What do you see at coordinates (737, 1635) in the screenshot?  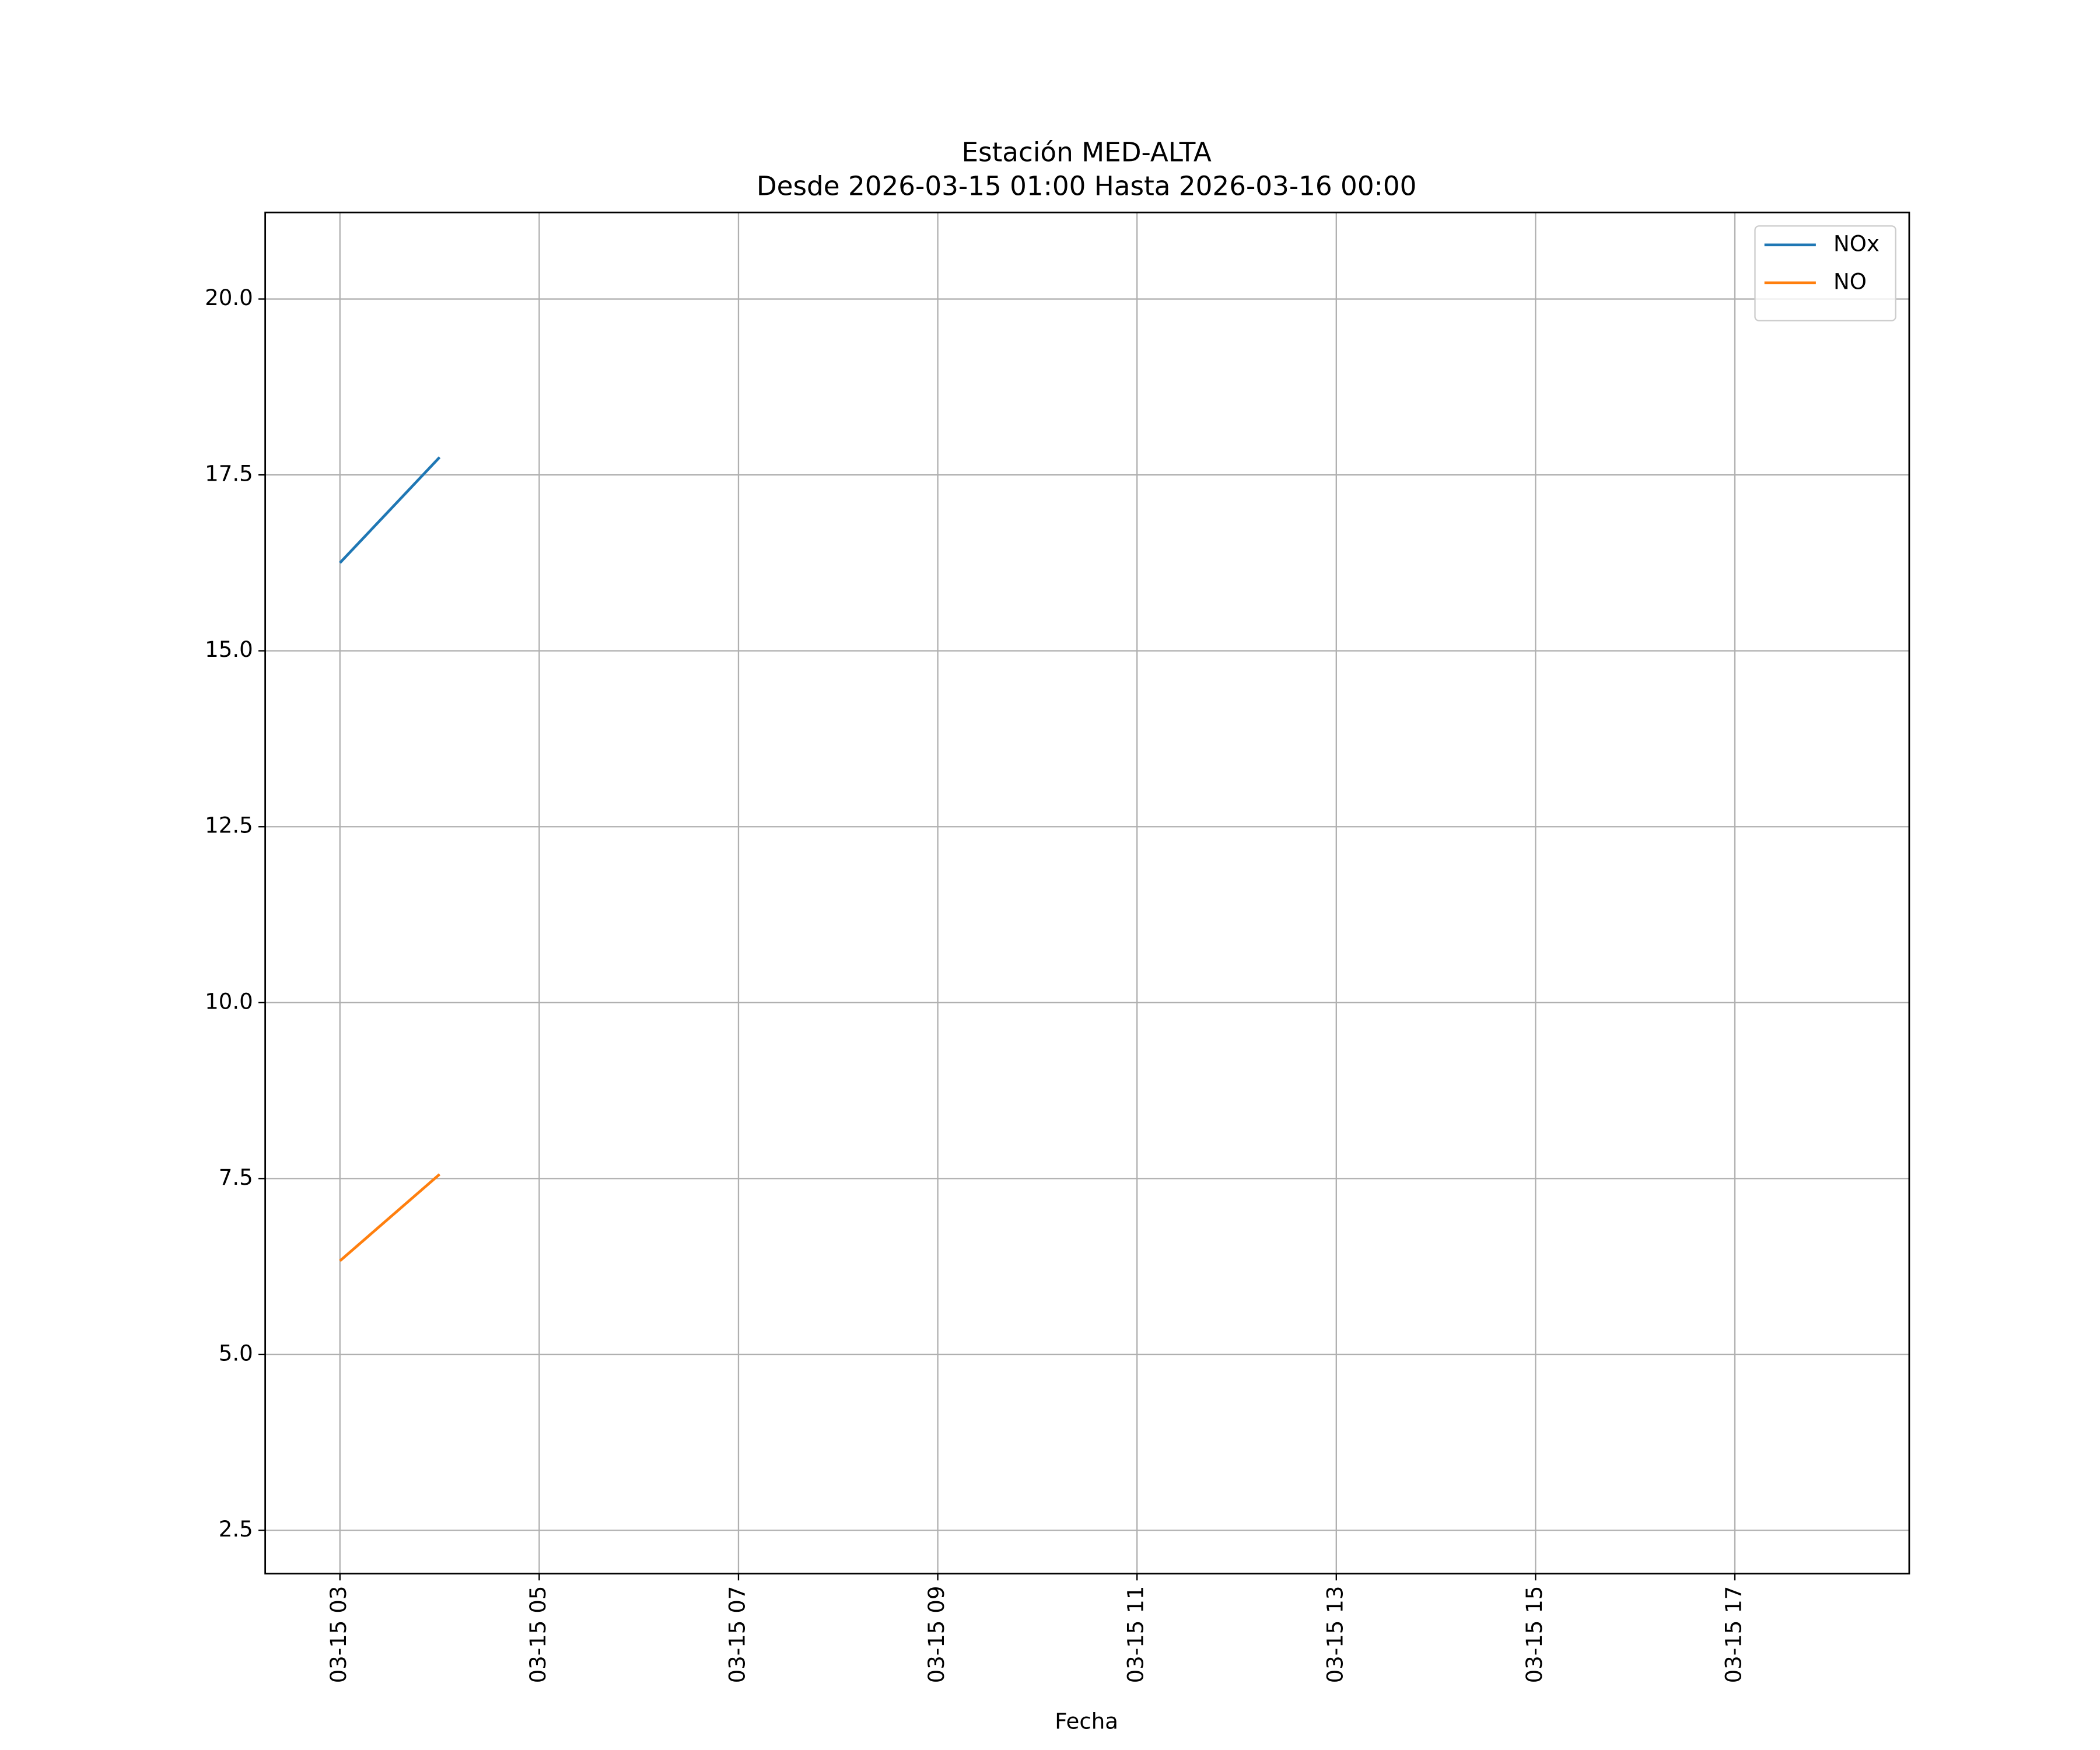 I see `x-tick-label: 03-15 07` at bounding box center [737, 1635].